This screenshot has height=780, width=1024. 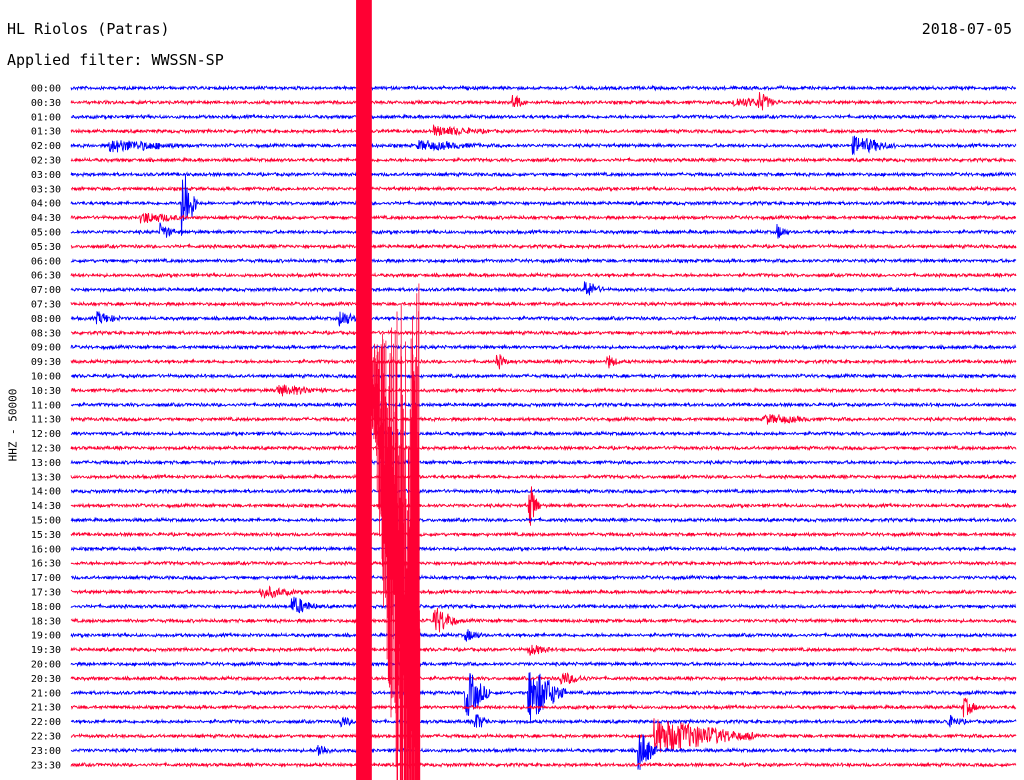 What do you see at coordinates (46, 549) in the screenshot?
I see `time-label: 16:00` at bounding box center [46, 549].